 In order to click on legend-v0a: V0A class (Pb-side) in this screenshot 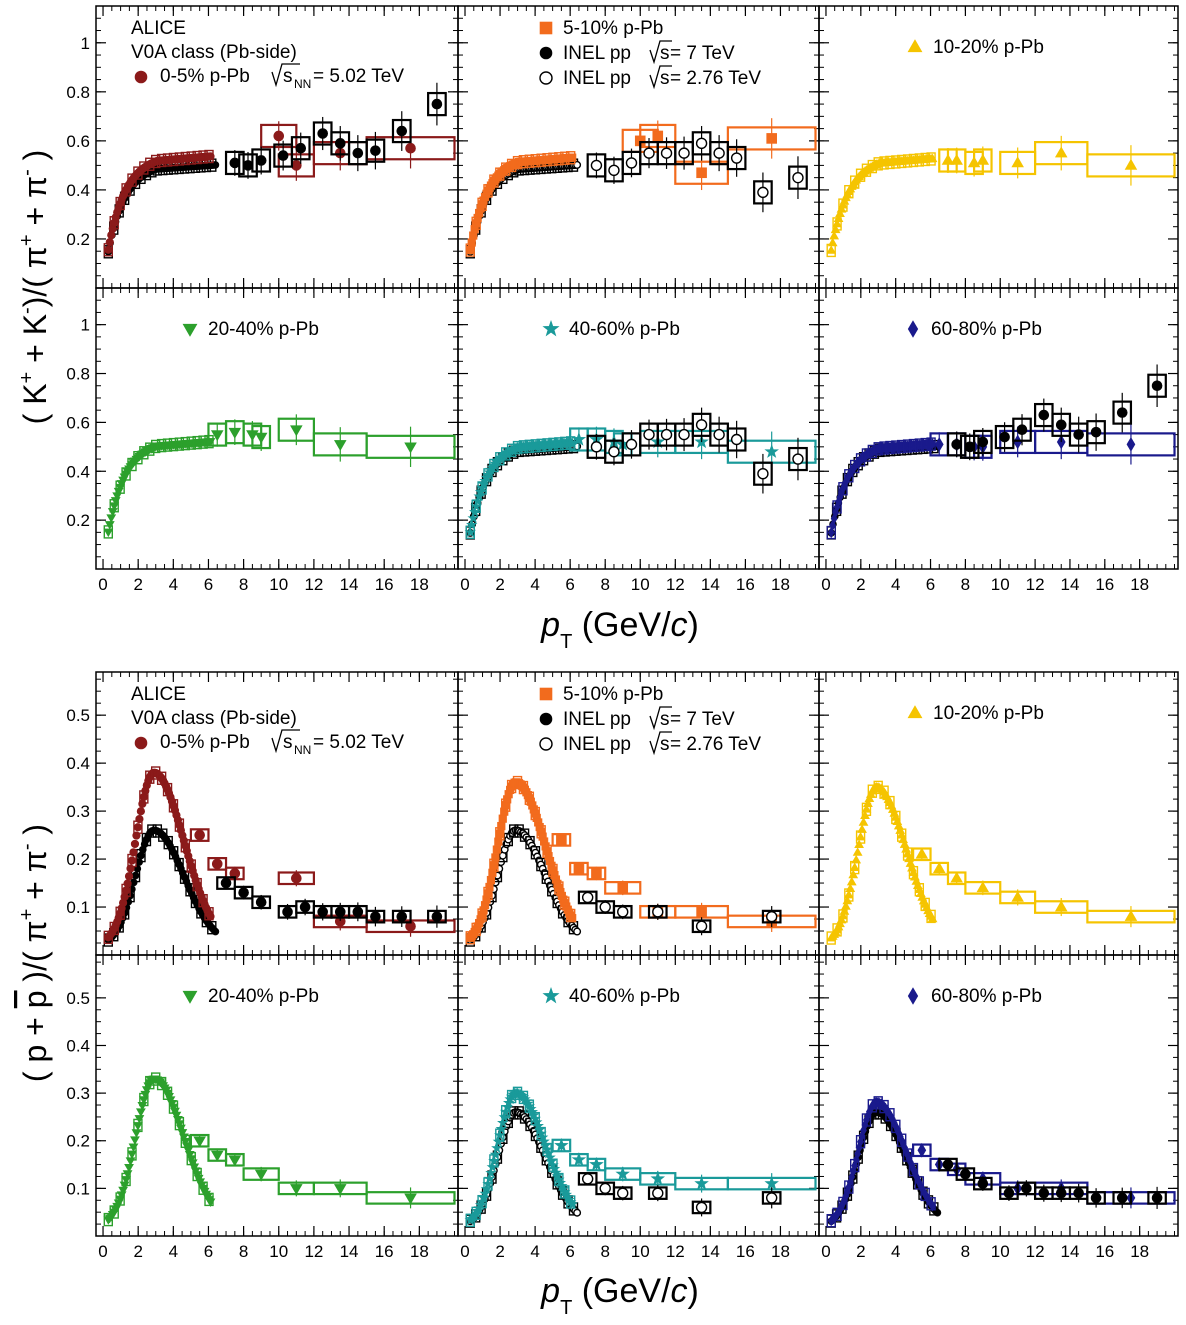, I will do `click(214, 52)`.